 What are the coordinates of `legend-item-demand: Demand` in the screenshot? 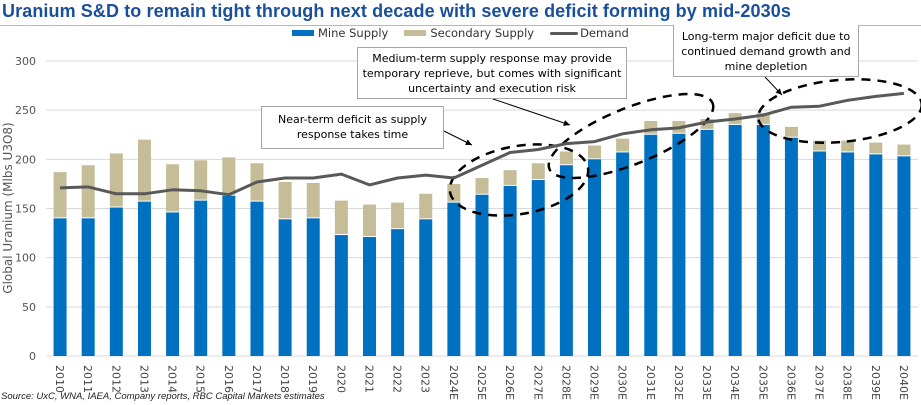 It's located at (589, 33).